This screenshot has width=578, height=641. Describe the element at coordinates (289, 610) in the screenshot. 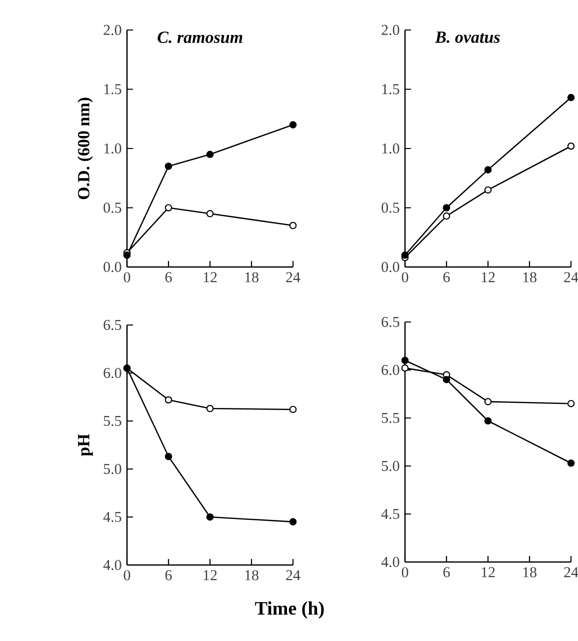

I see `x-axis-title: Time (h)` at that location.